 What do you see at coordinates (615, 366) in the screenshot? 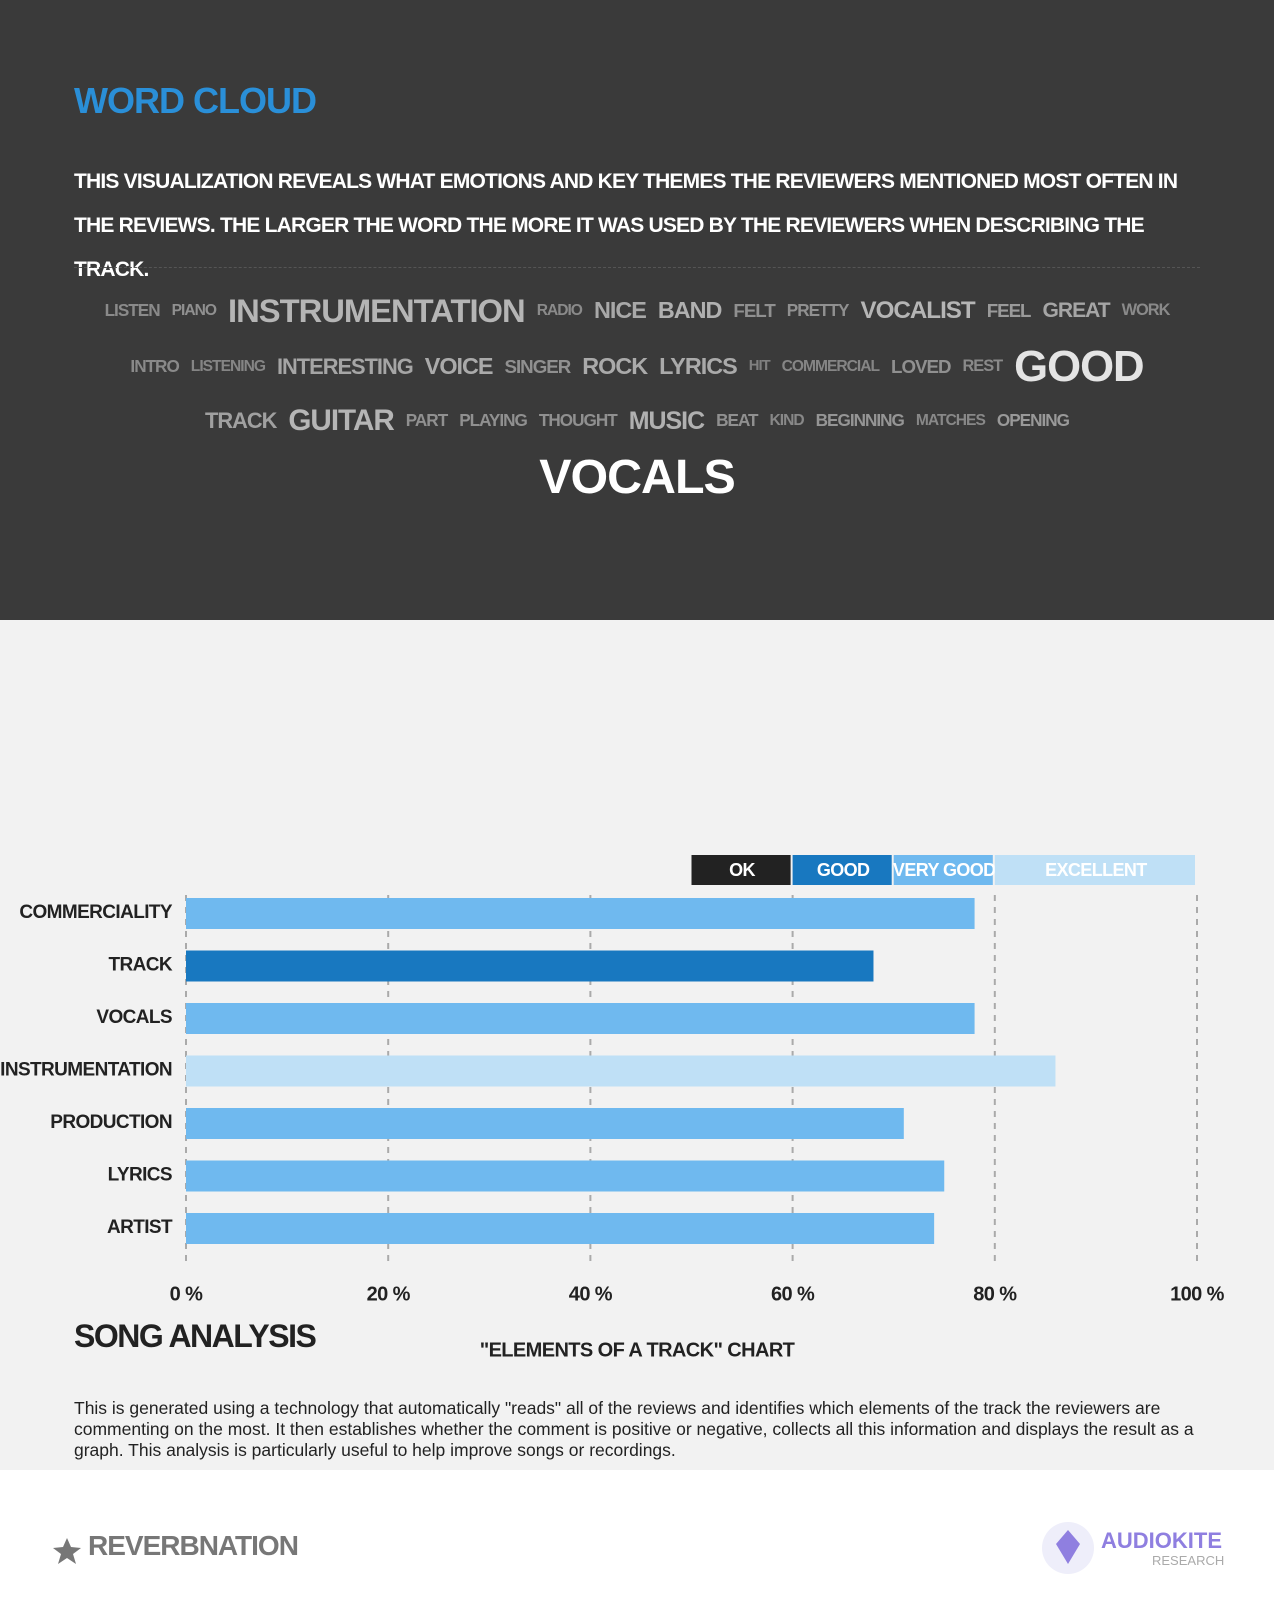
I see `cloud-word: ROCK` at bounding box center [615, 366].